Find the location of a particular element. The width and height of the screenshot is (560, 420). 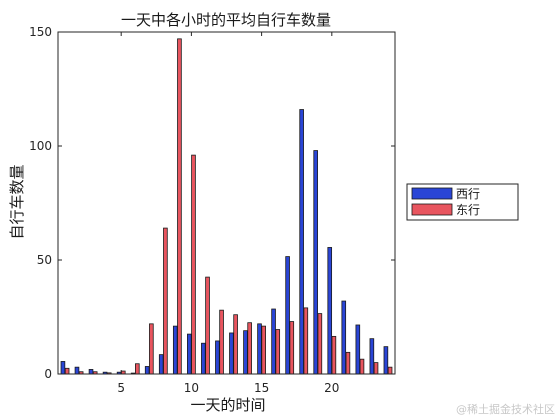

y-tick-label: 50 is located at coordinates (44, 260).